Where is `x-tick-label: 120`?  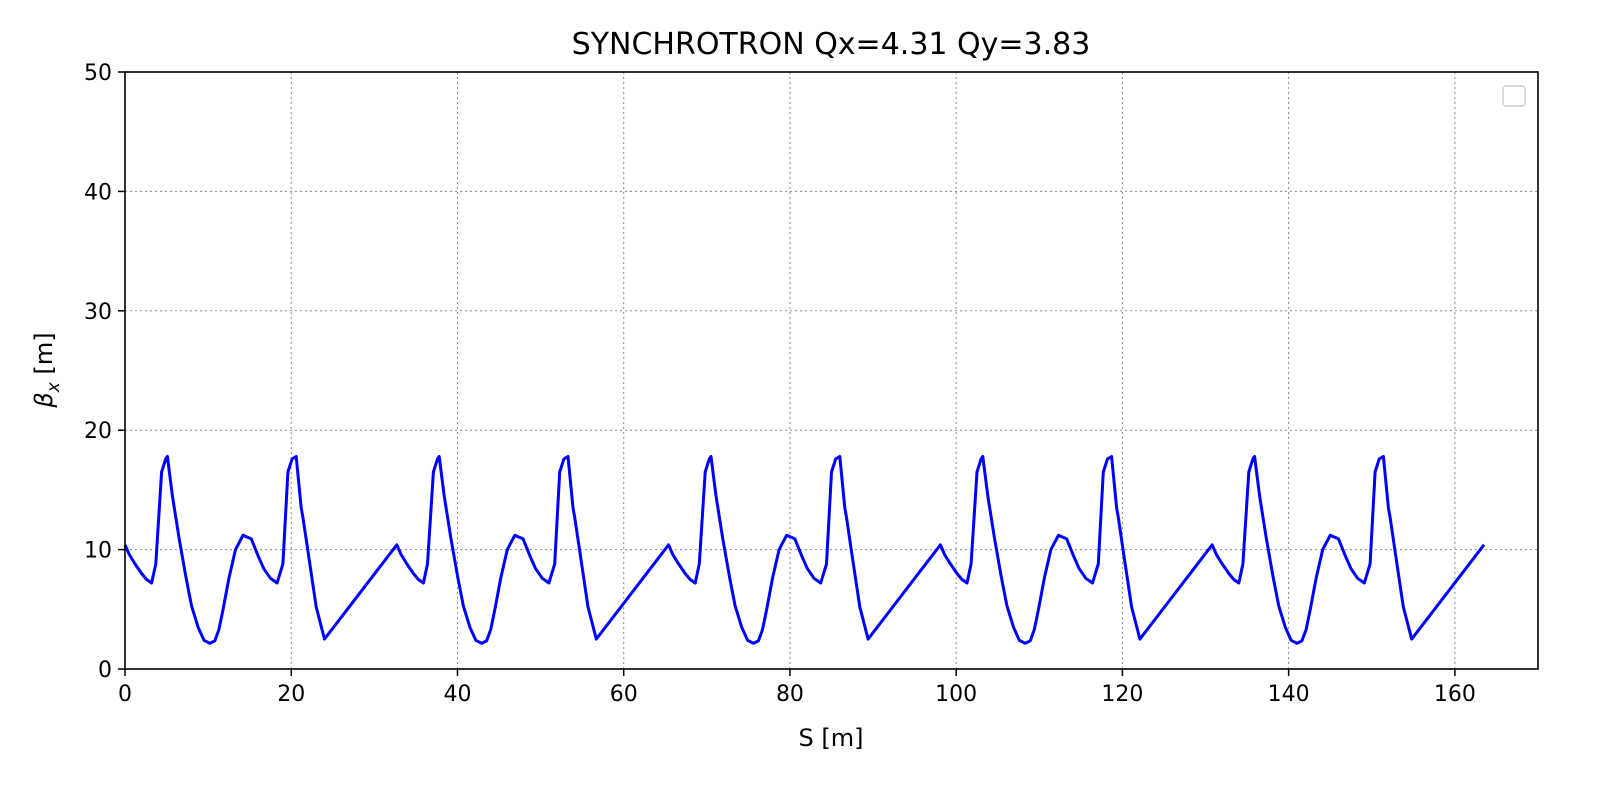
x-tick-label: 120 is located at coordinates (1122, 694).